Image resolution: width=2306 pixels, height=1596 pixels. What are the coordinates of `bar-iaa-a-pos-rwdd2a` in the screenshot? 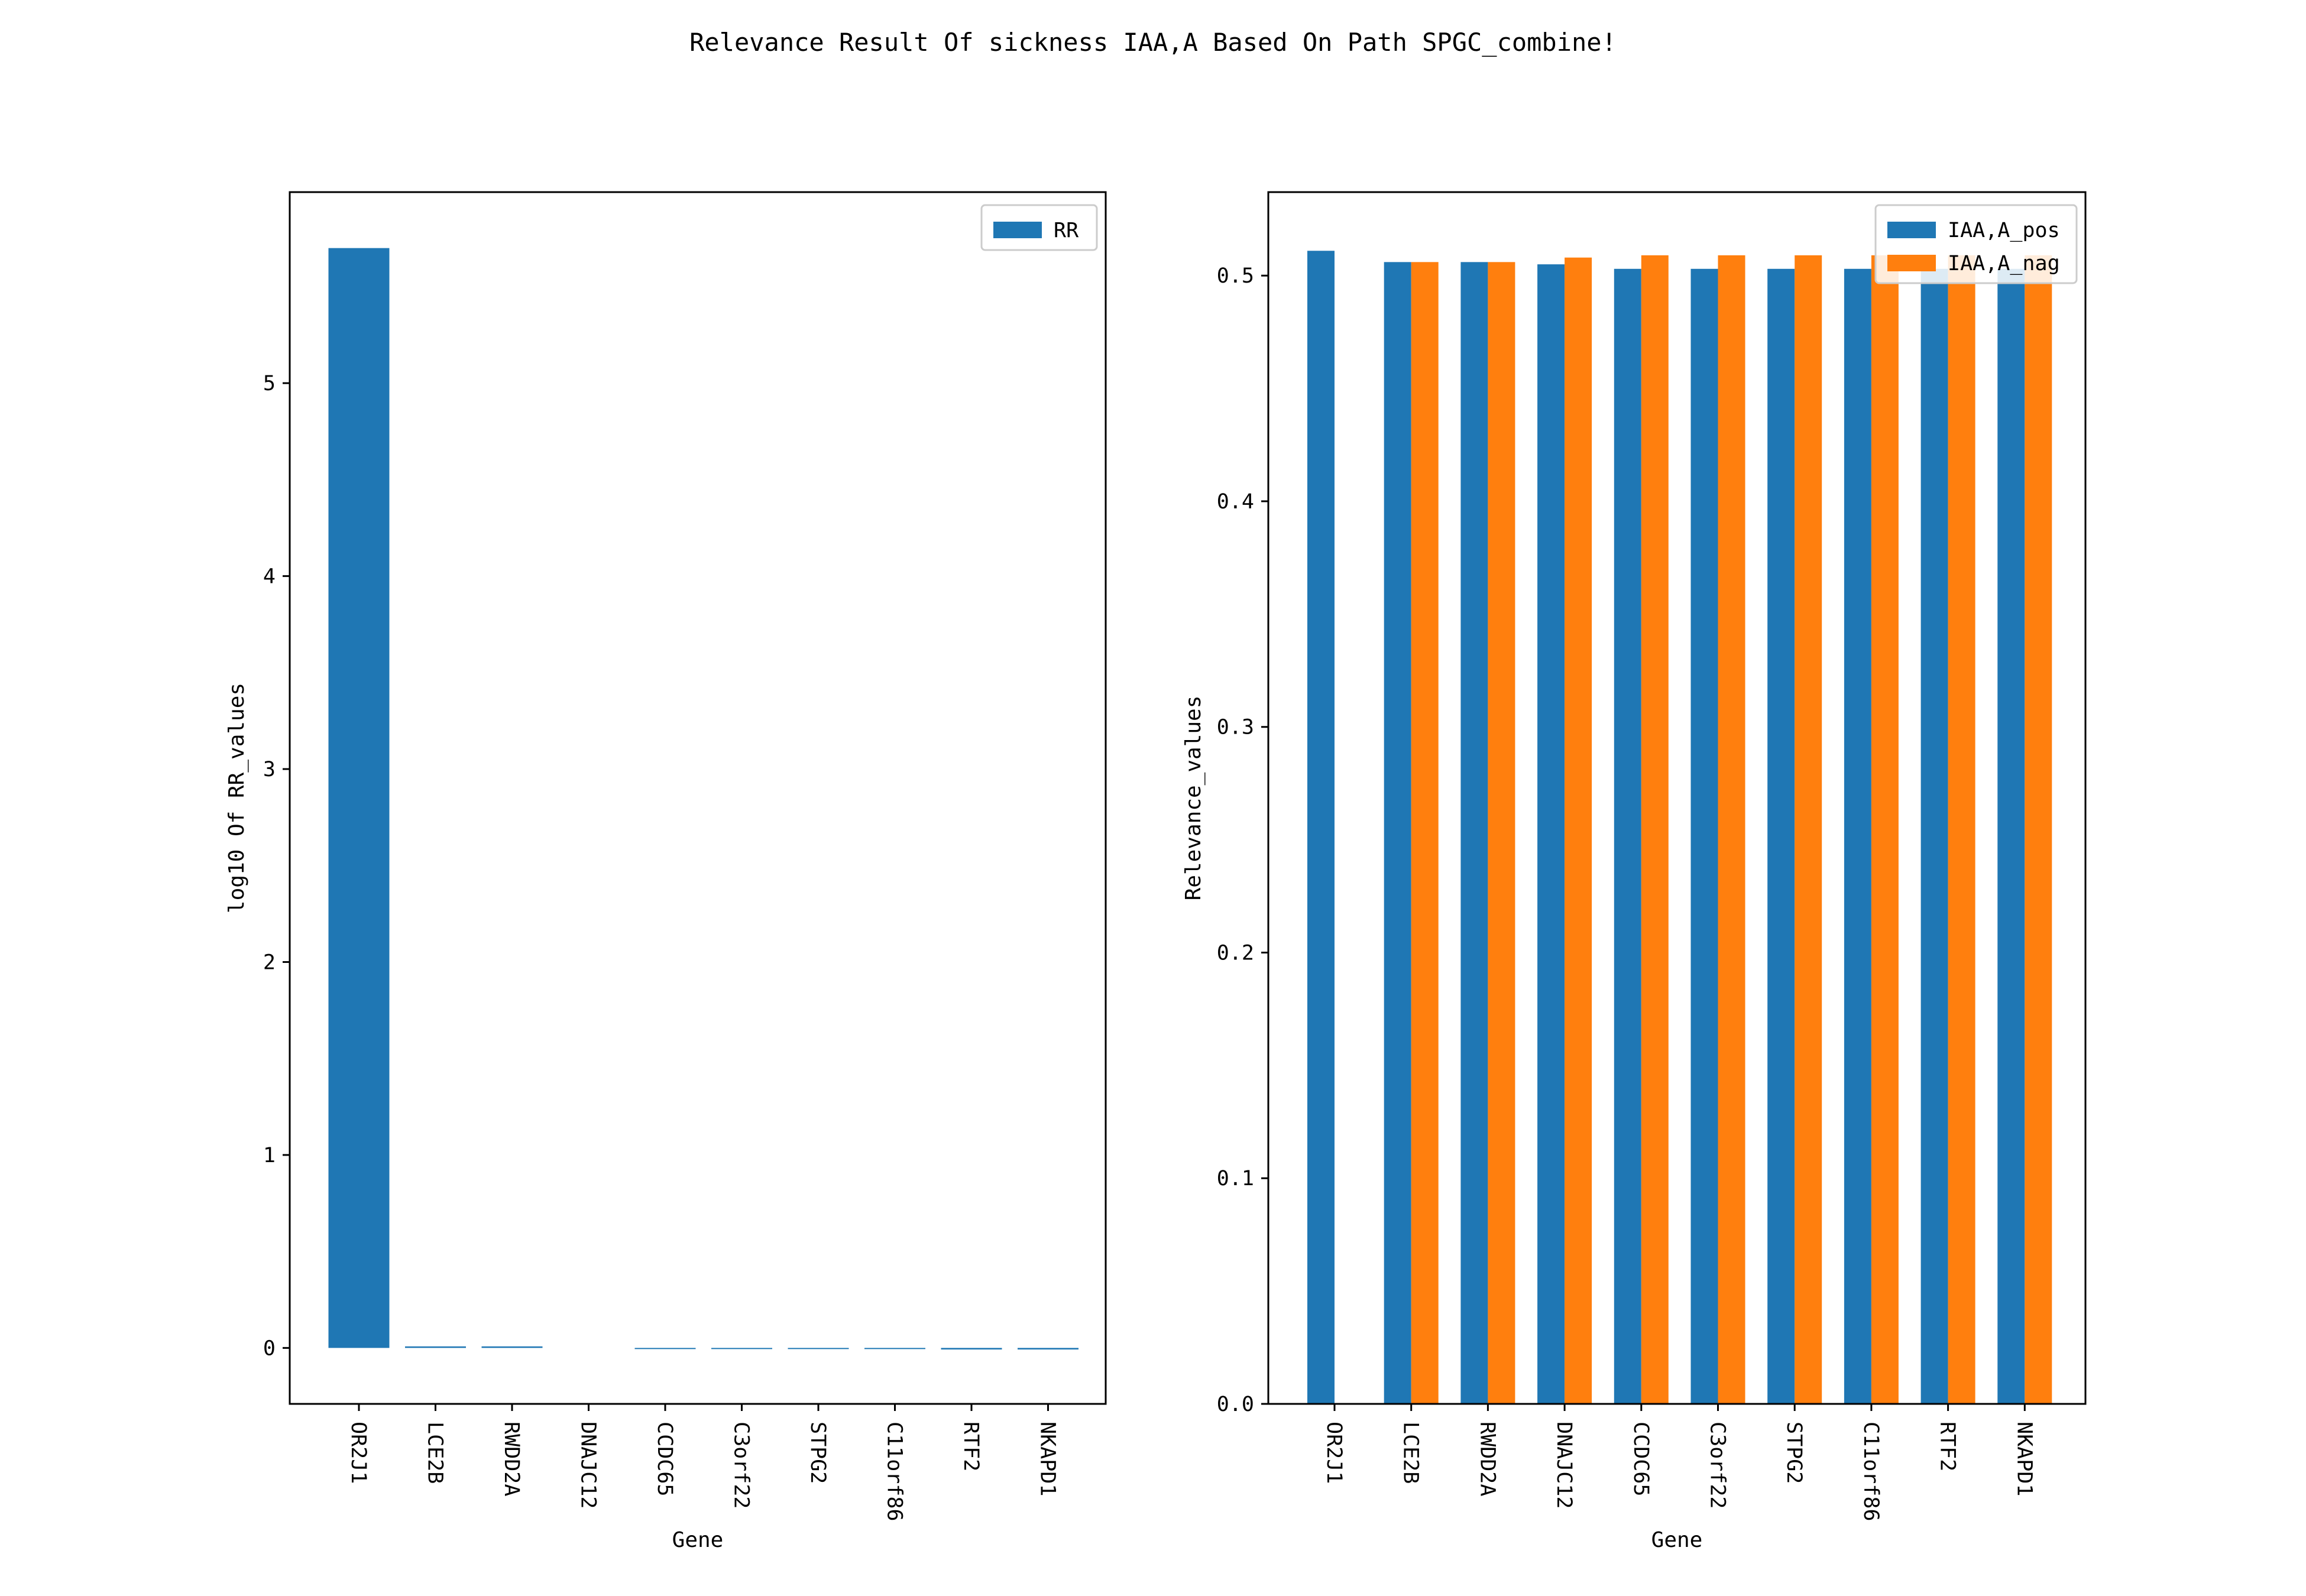 It's located at (1474, 833).